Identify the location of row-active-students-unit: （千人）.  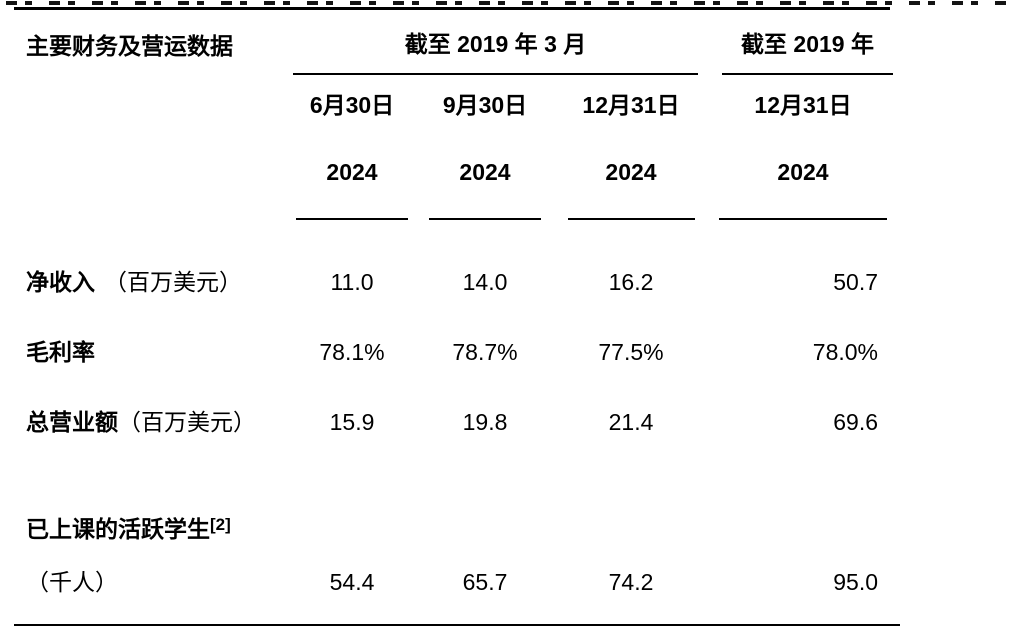
(72, 582).